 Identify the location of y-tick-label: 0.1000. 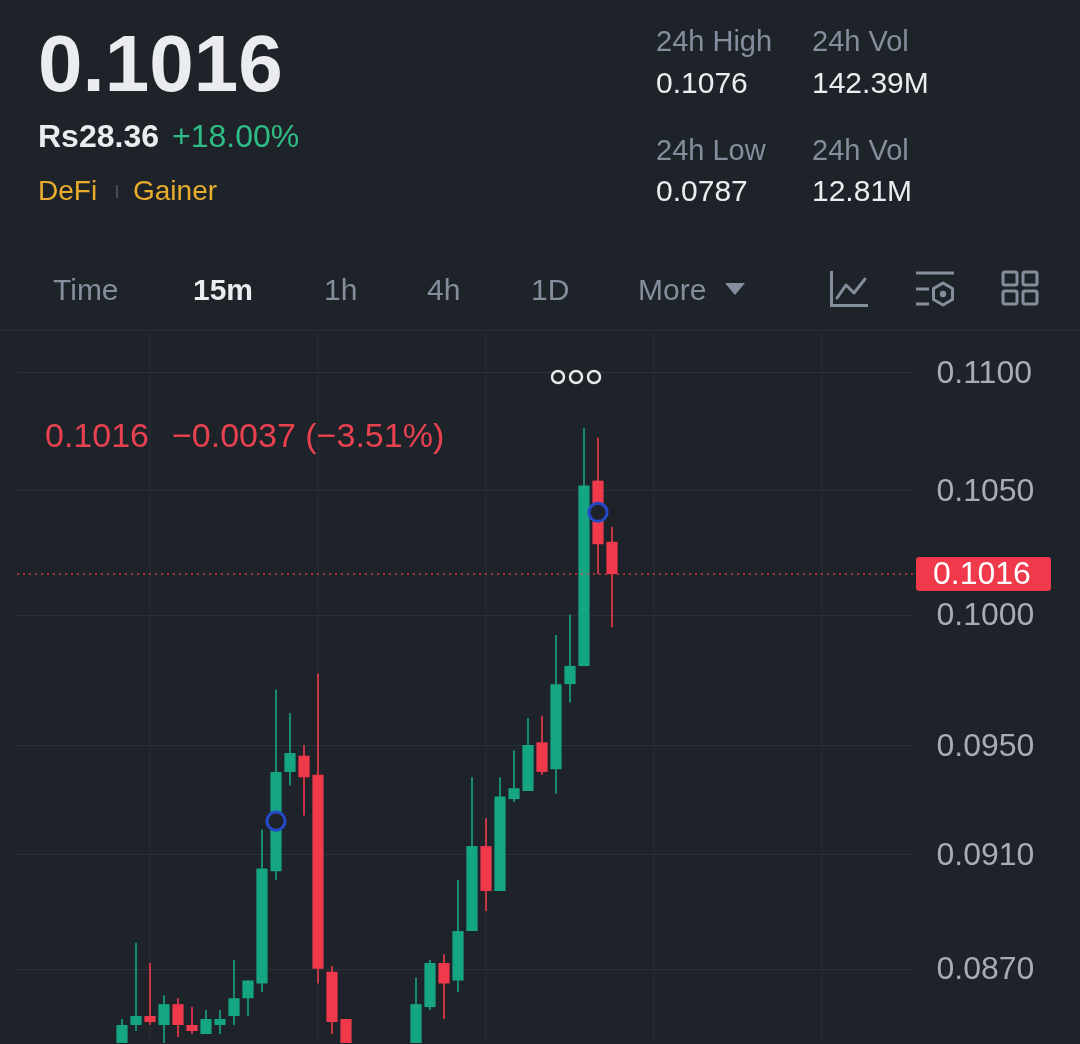
(985, 614).